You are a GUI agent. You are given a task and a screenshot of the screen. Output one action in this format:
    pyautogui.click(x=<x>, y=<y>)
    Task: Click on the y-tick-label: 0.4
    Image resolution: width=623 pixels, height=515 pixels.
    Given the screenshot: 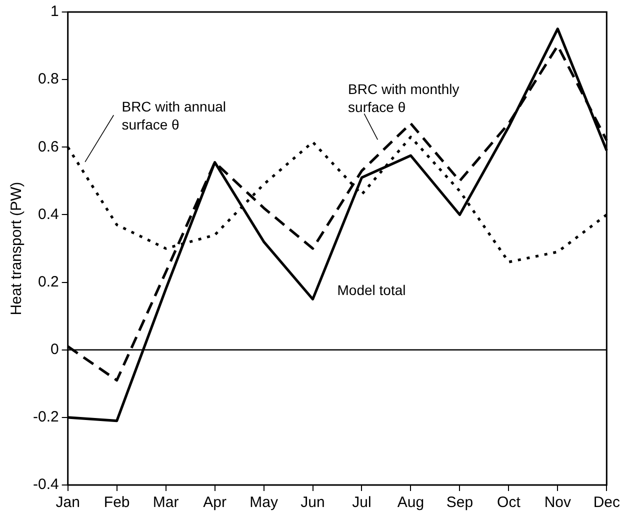 What is the action you would take?
    pyautogui.click(x=48, y=214)
    